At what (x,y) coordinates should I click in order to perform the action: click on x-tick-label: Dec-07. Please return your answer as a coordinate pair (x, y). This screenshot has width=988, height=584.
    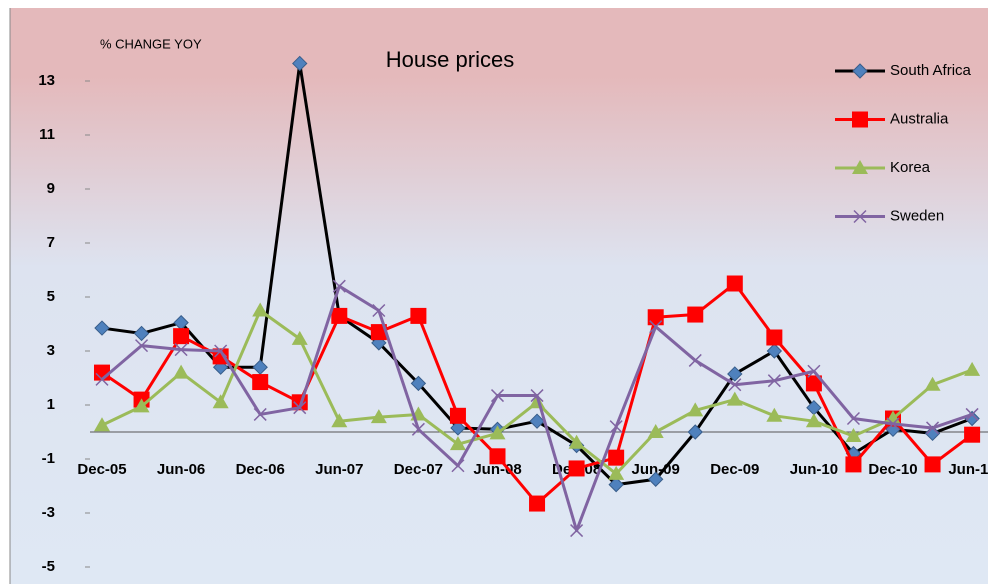
    Looking at the image, I should click on (418, 469).